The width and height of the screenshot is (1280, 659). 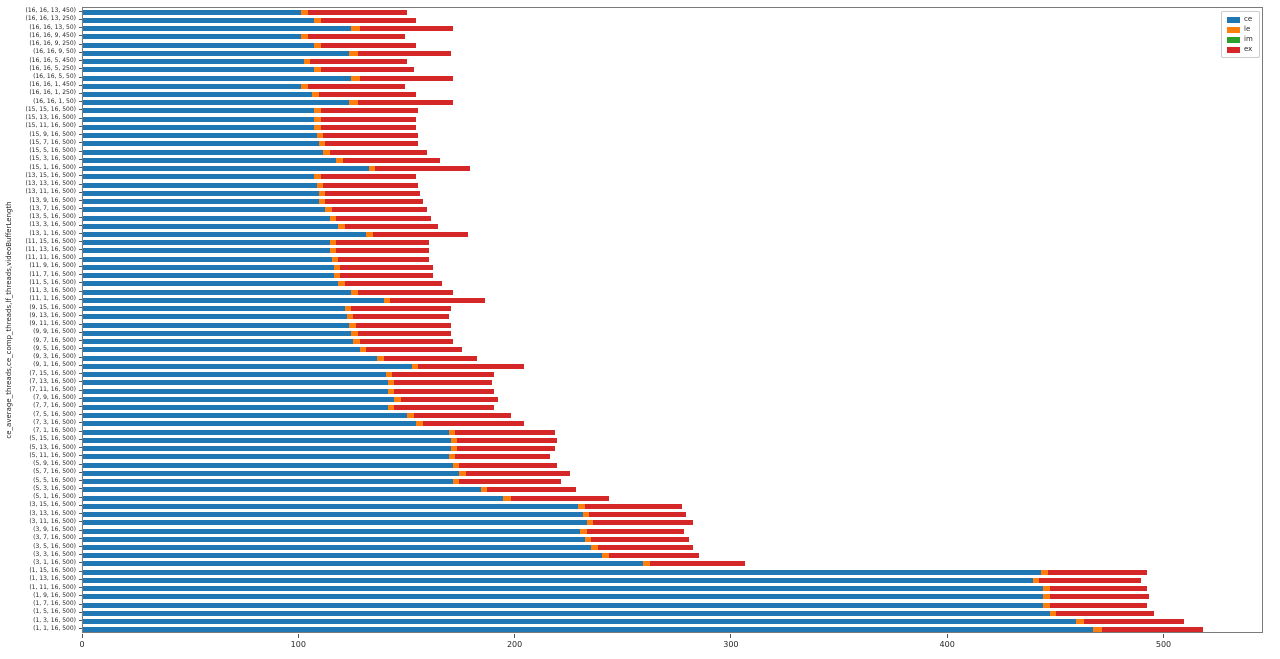 What do you see at coordinates (52, 291) in the screenshot?
I see `y-tick-label: (11, 3, 16, 500)` at bounding box center [52, 291].